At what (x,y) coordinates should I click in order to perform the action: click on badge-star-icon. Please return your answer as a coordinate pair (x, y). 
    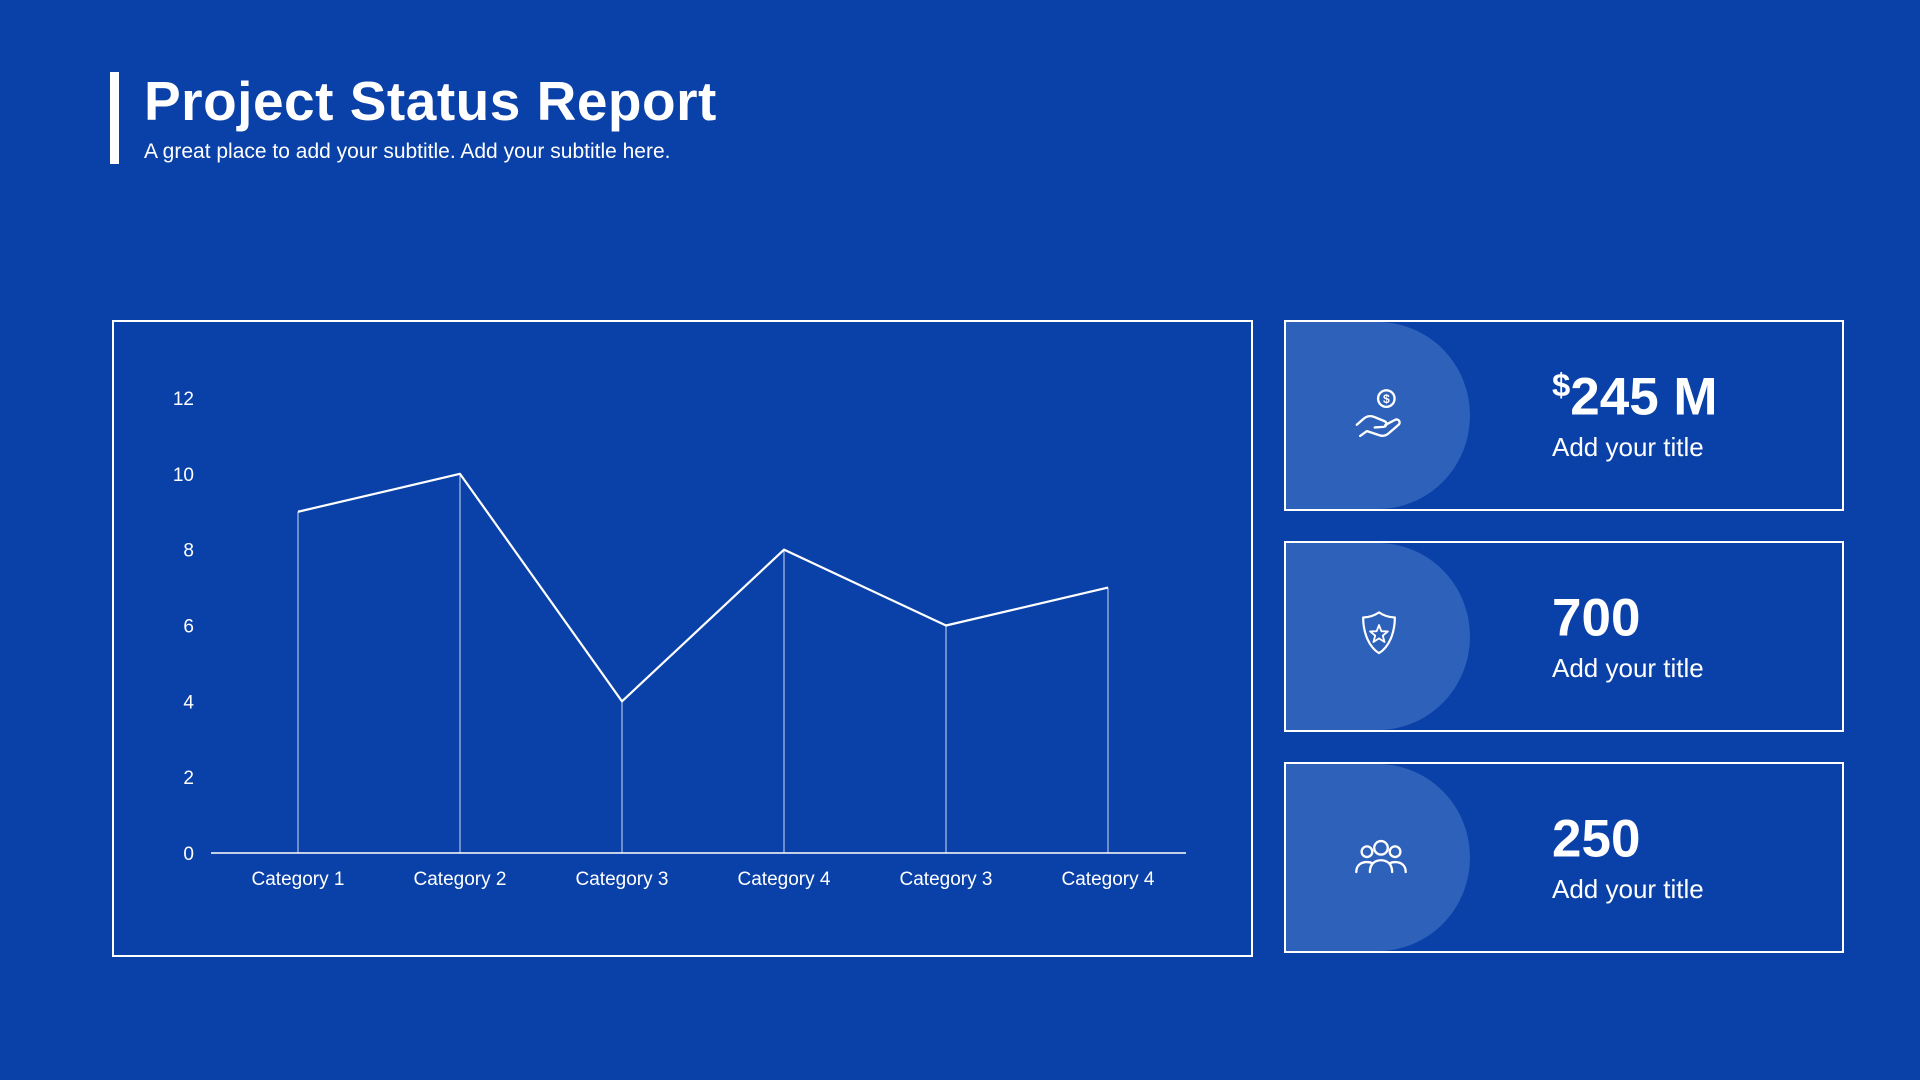
    Looking at the image, I should click on (1381, 637).